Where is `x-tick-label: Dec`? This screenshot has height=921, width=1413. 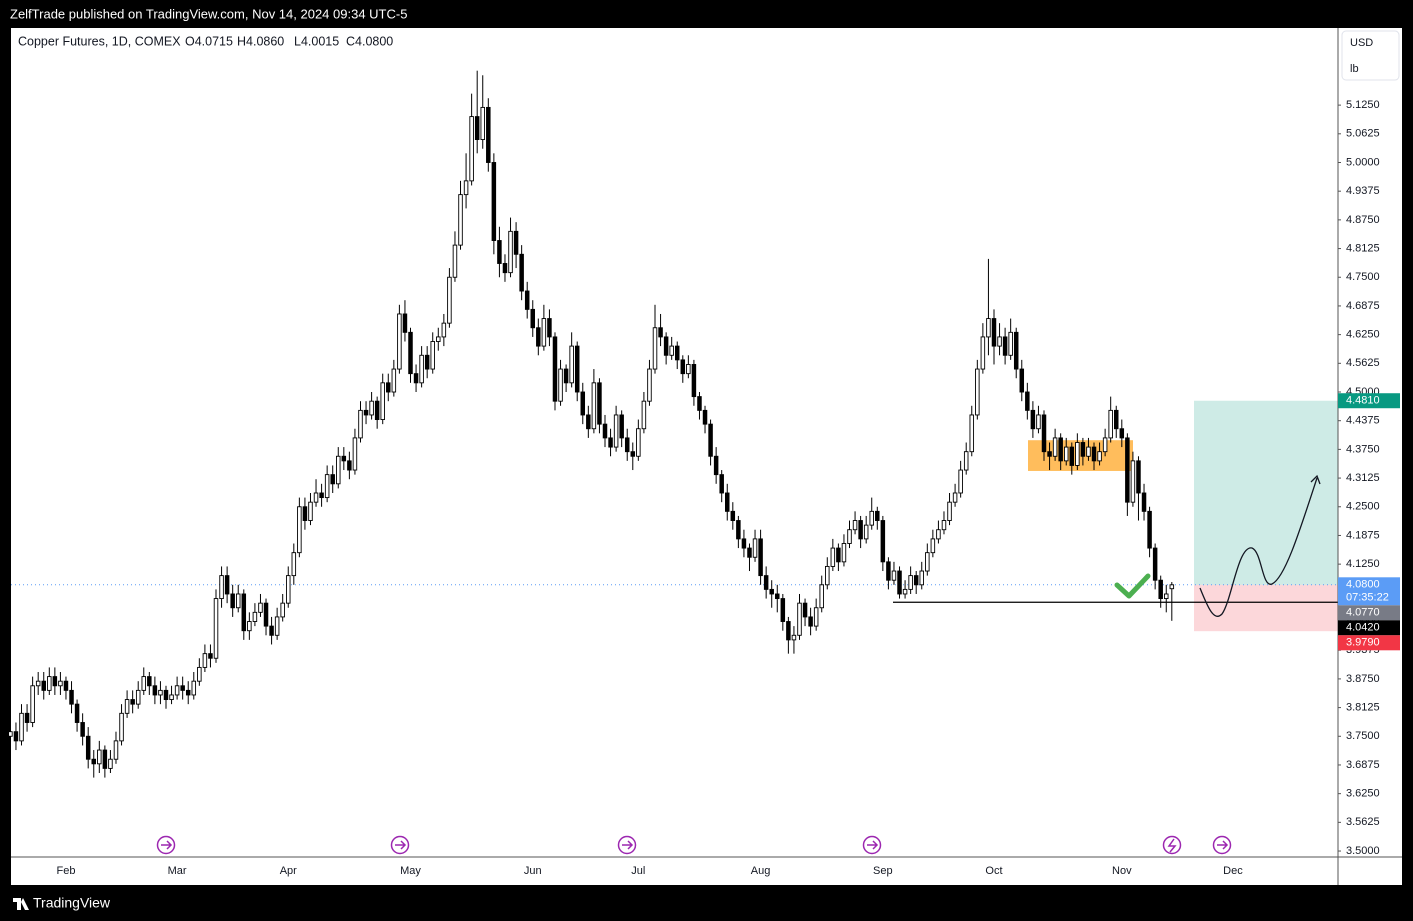
x-tick-label: Dec is located at coordinates (1233, 871).